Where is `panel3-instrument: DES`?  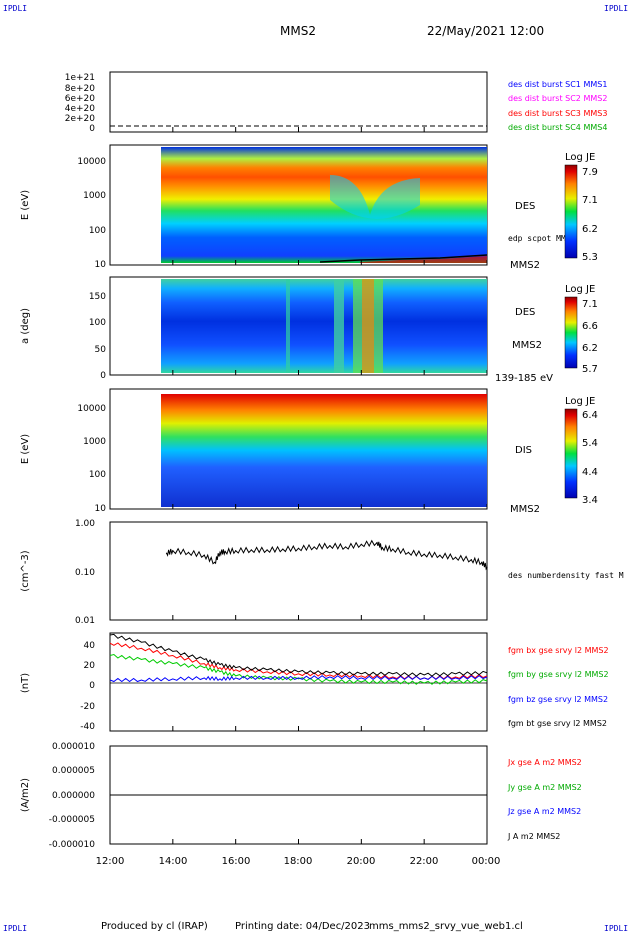 panel3-instrument: DES is located at coordinates (525, 312).